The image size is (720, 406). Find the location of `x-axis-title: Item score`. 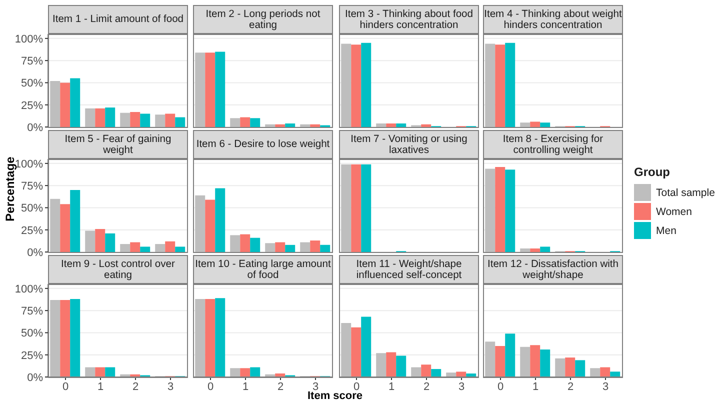

x-axis-title: Item score is located at coordinates (335, 396).